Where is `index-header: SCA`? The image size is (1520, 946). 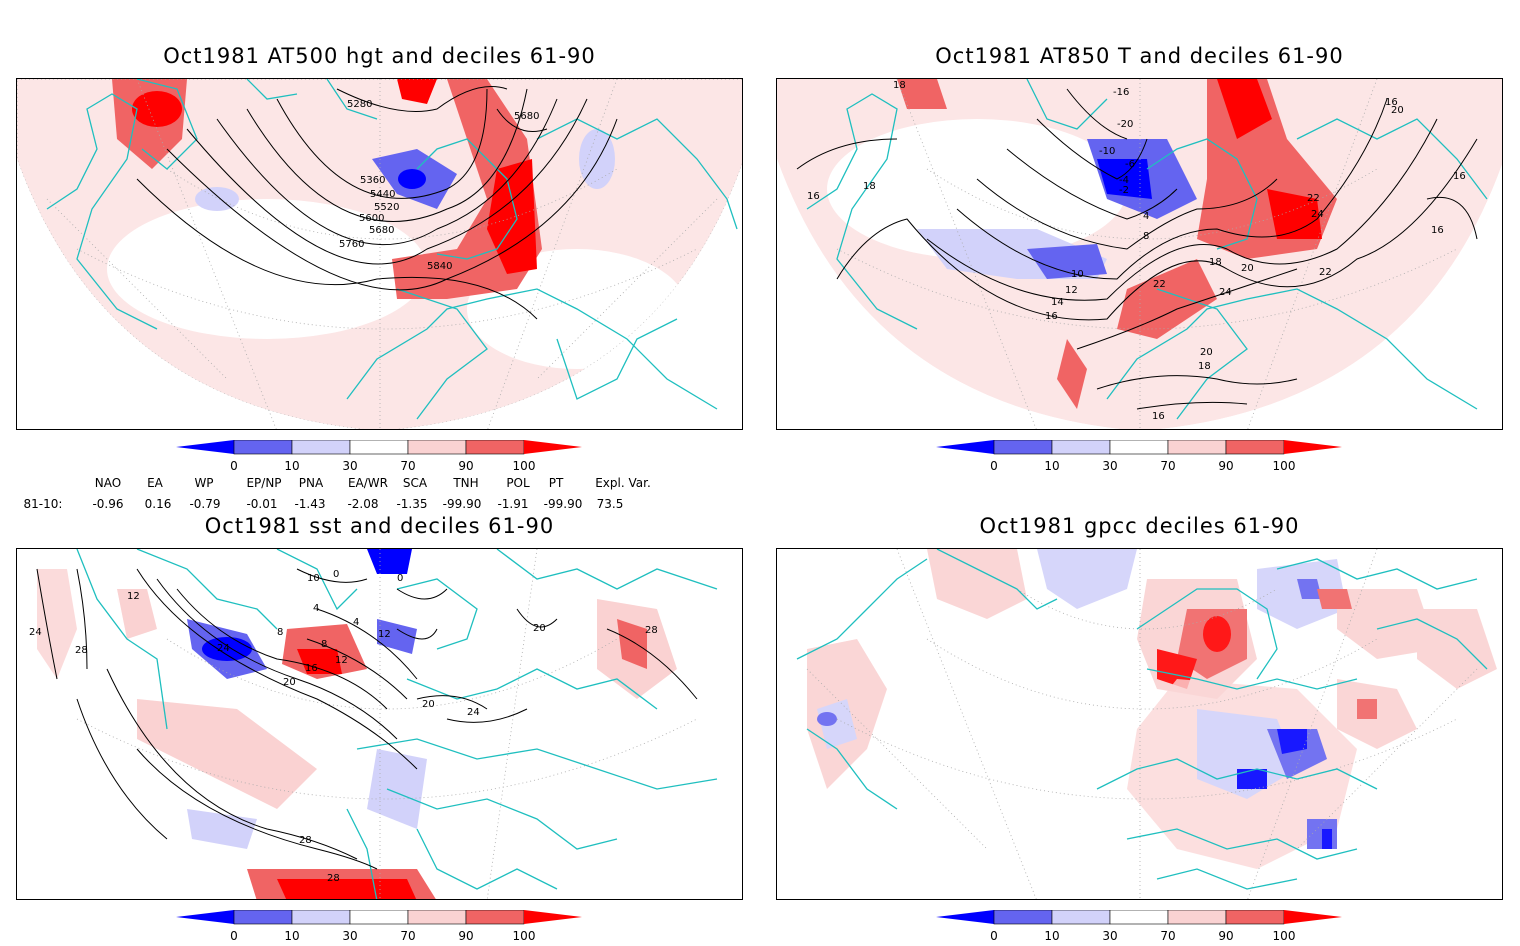 index-header: SCA is located at coordinates (415, 483).